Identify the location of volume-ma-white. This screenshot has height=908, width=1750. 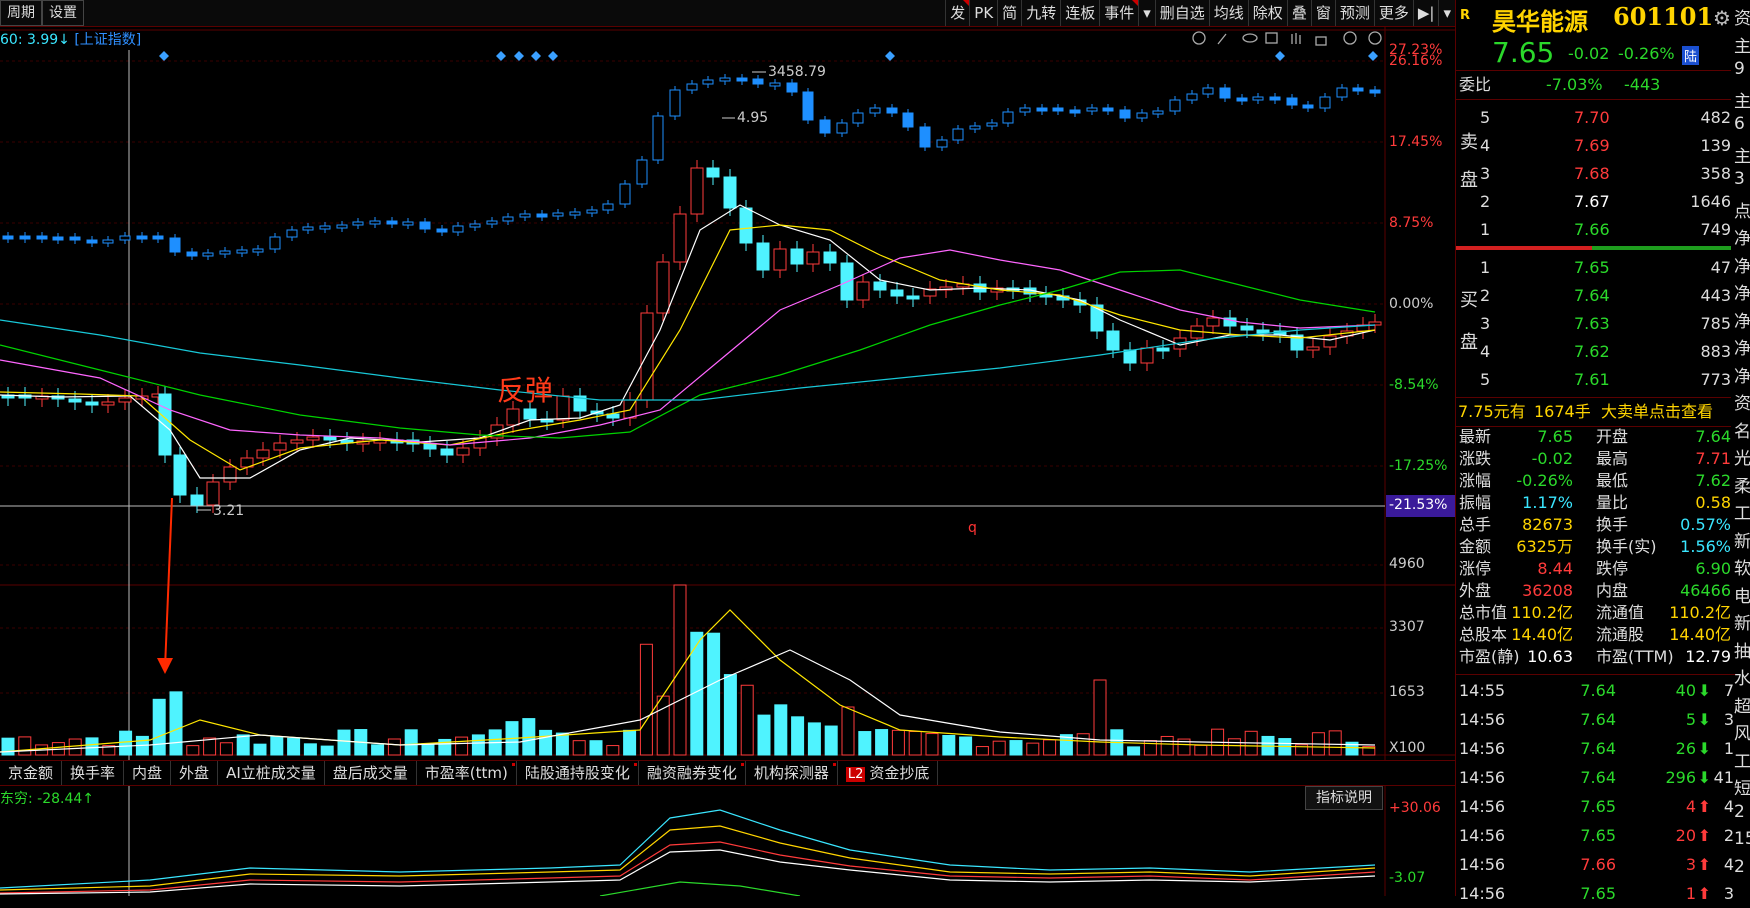
(688, 701).